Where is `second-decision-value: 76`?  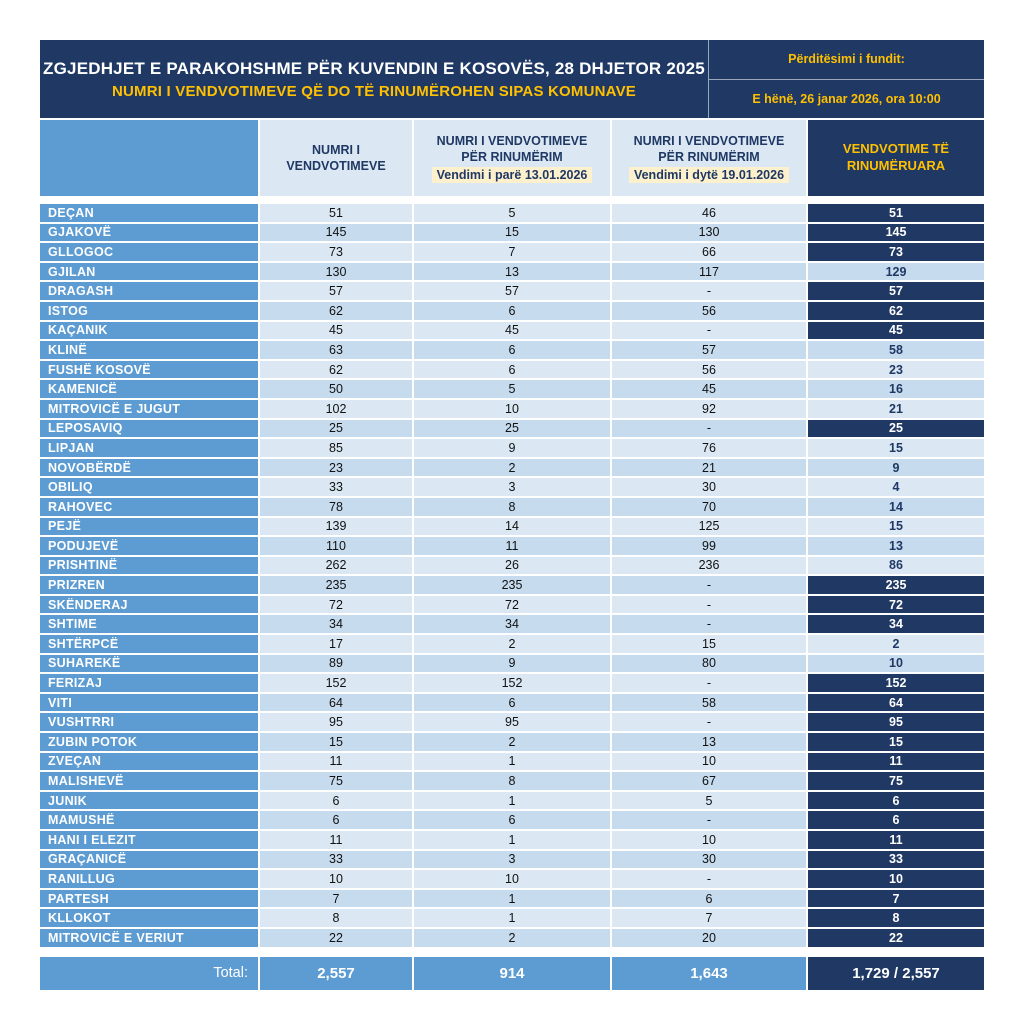
second-decision-value: 76 is located at coordinates (709, 448).